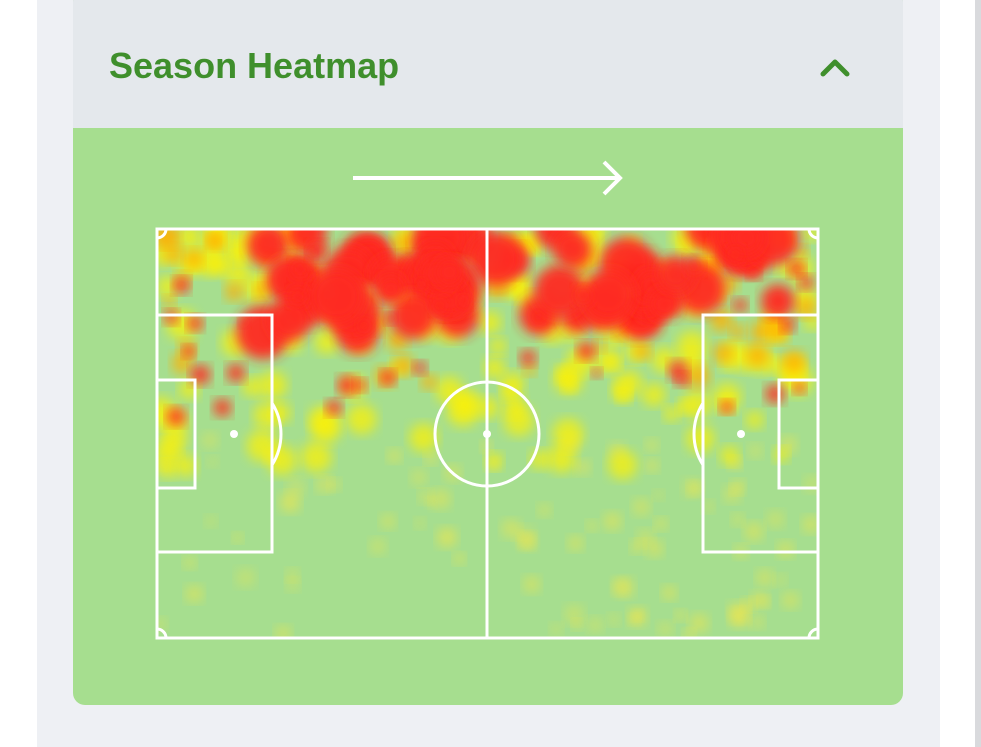 This screenshot has height=747, width=981. What do you see at coordinates (488, 64) in the screenshot?
I see `card-header: Season Heatmap` at bounding box center [488, 64].